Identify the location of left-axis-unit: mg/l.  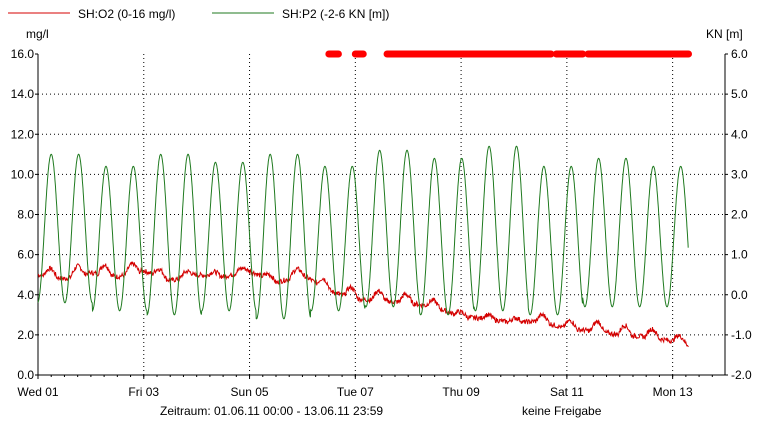
(37, 34).